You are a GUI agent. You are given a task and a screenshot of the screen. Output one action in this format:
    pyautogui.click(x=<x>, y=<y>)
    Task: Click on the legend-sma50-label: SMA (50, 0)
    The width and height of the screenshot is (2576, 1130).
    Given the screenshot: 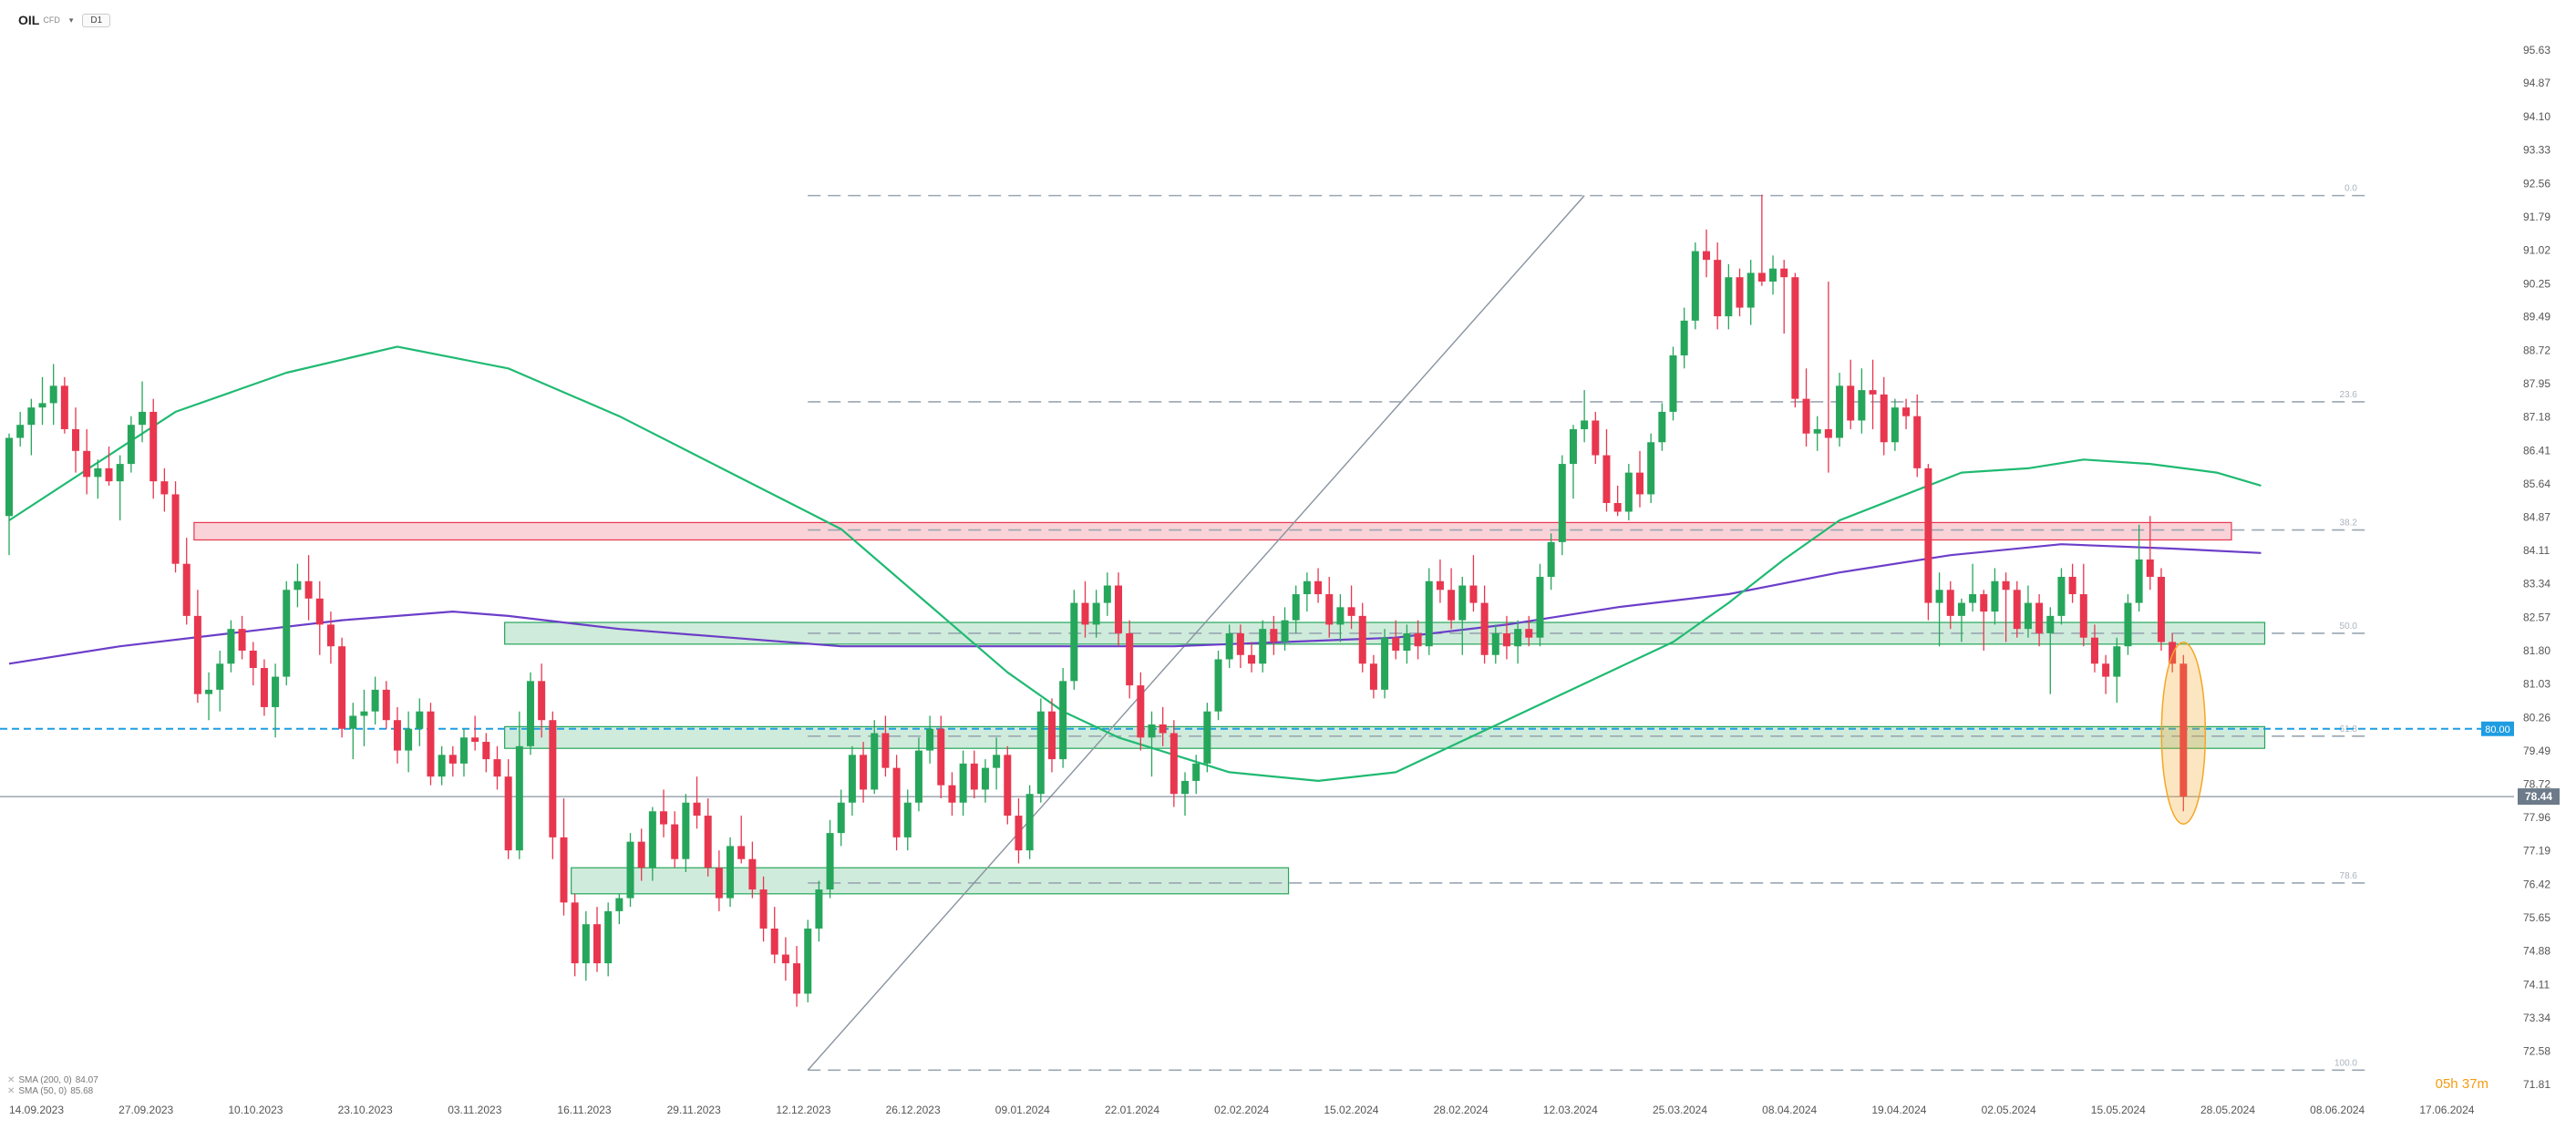 What is the action you would take?
    pyautogui.click(x=42, y=1091)
    